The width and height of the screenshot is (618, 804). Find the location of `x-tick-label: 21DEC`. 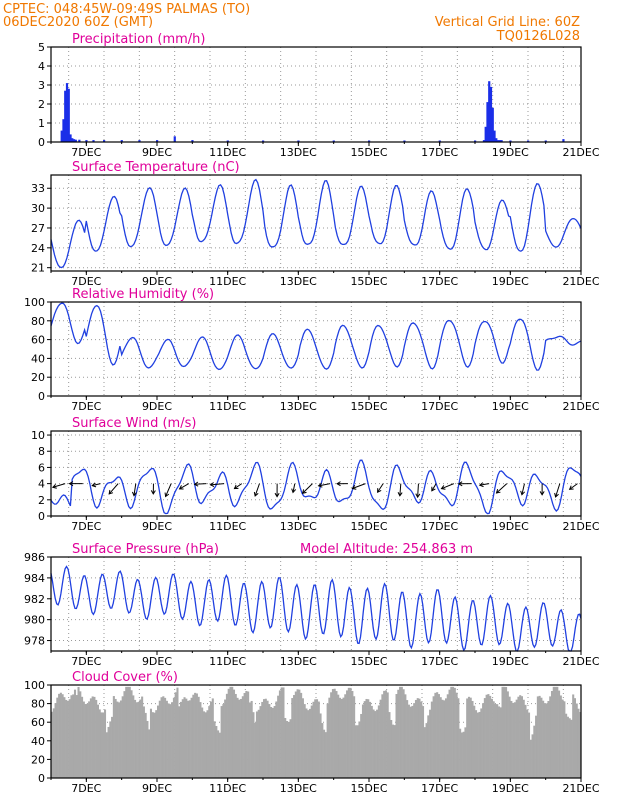

x-tick-label: 21DEC is located at coordinates (580, 788).